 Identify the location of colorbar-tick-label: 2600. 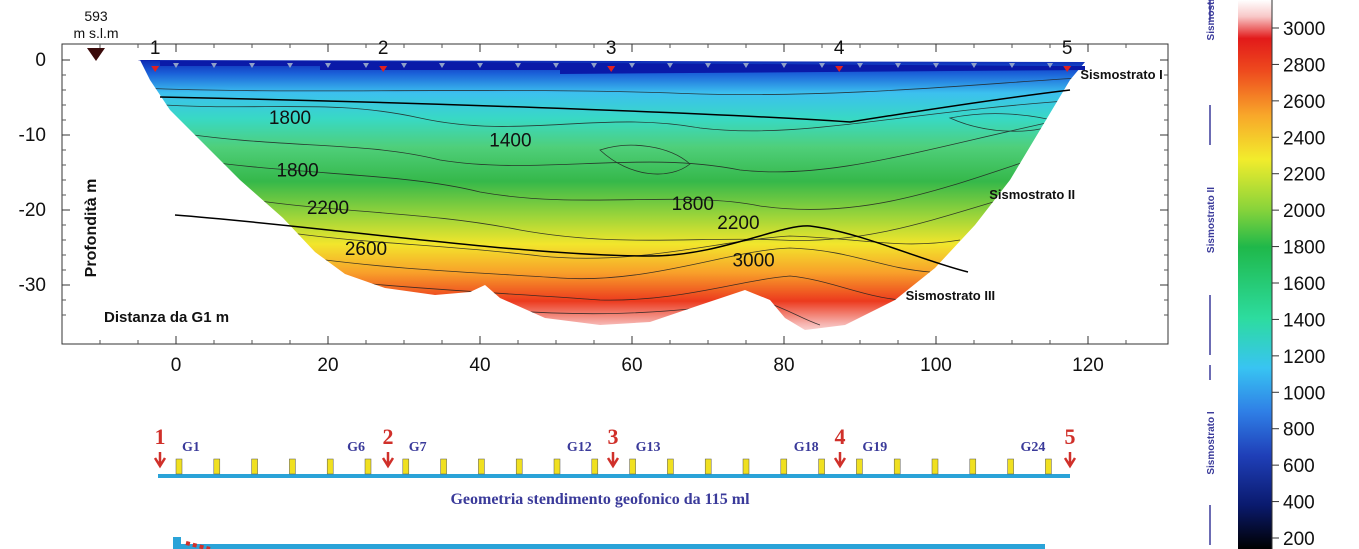
(1304, 102).